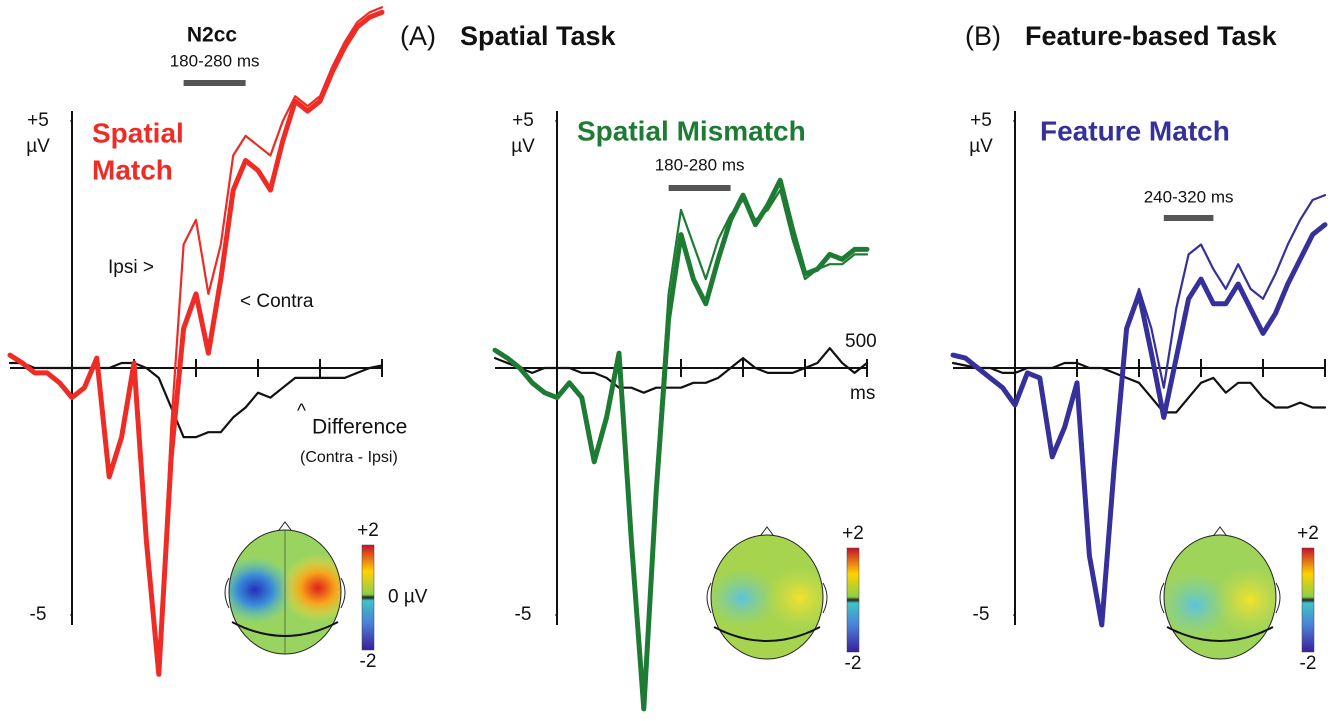 This screenshot has width=1339, height=721. What do you see at coordinates (132, 169) in the screenshot?
I see `chart-title: Match` at bounding box center [132, 169].